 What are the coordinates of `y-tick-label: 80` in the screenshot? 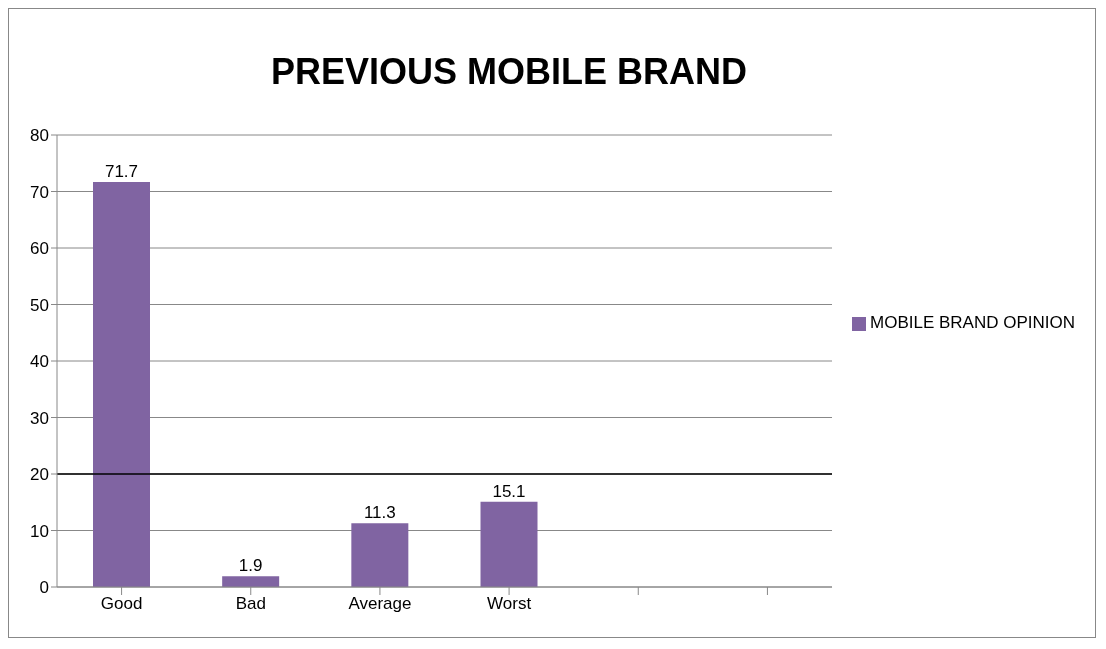 It's located at (39, 136).